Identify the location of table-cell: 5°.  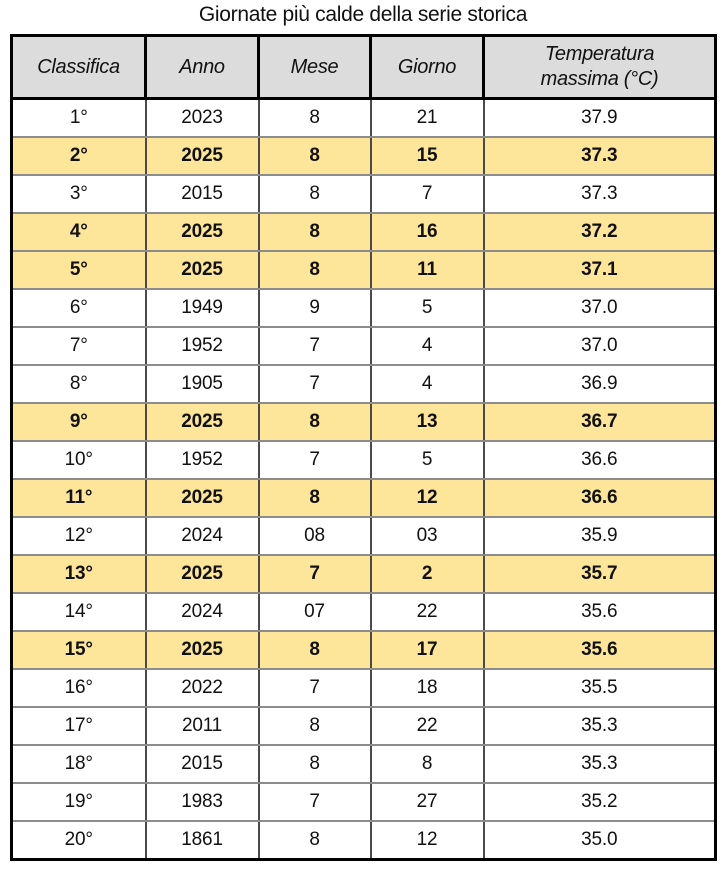
(78, 270).